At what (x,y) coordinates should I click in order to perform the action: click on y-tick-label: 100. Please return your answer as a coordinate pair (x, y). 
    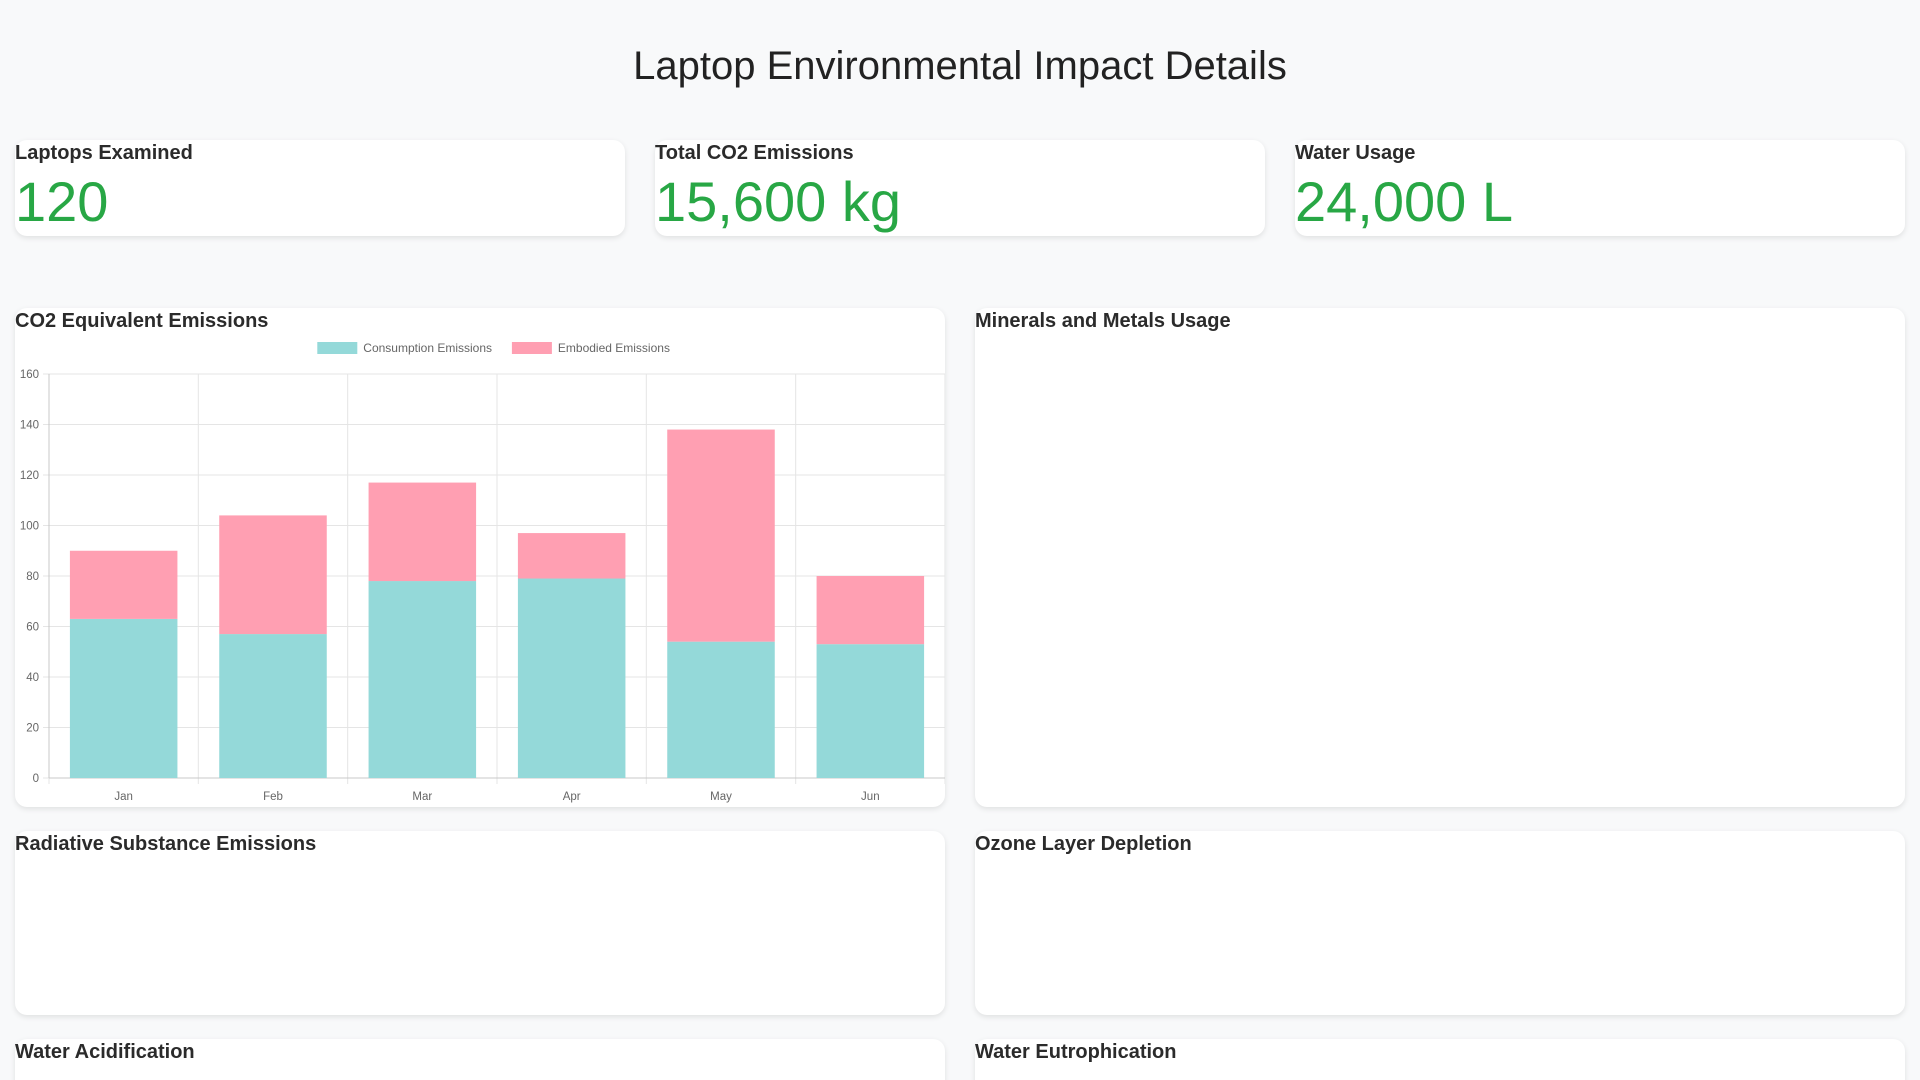
    Looking at the image, I should click on (29, 527).